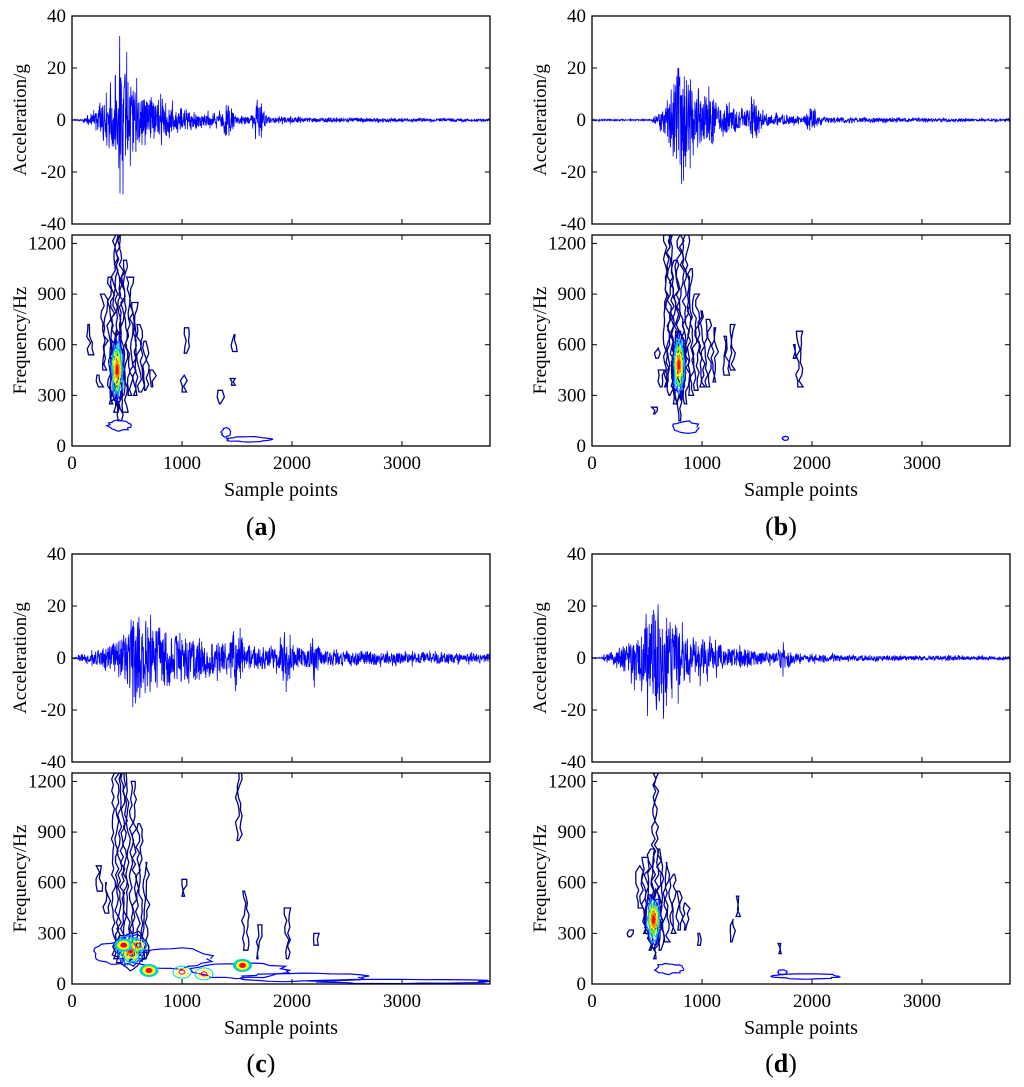 The width and height of the screenshot is (1024, 1087). Describe the element at coordinates (182, 463) in the screenshot. I see `timefreq-xtick-label: 1000` at that location.